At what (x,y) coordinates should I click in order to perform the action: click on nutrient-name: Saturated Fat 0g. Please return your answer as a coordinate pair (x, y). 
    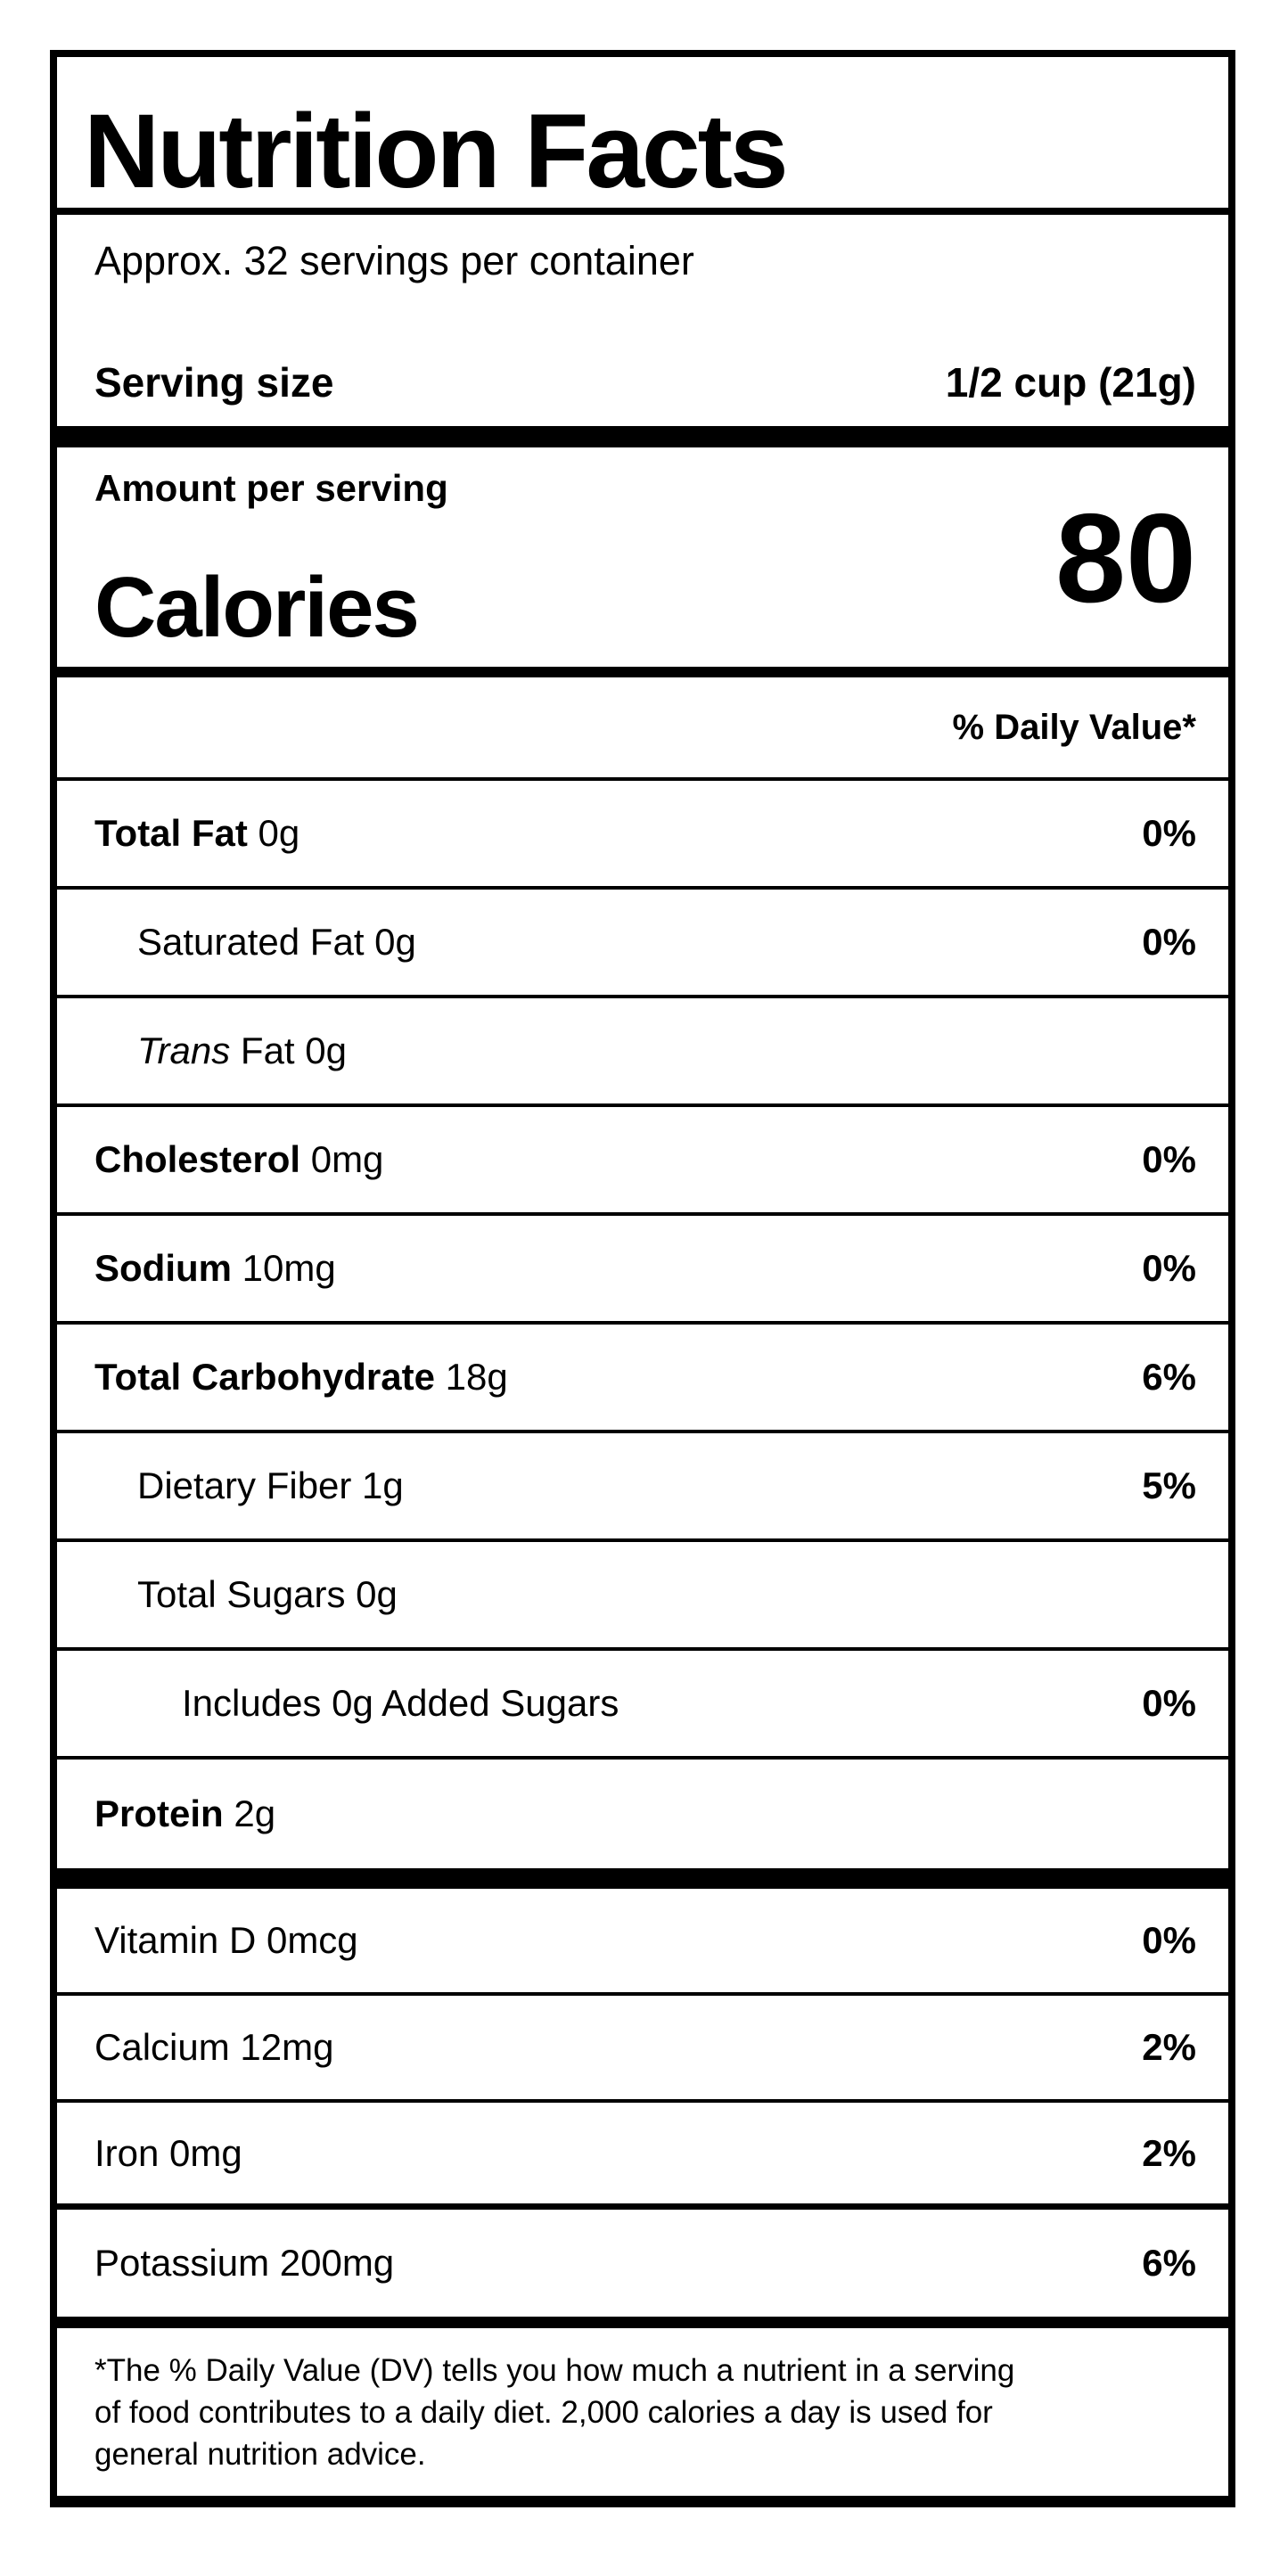
    Looking at the image, I should click on (277, 943).